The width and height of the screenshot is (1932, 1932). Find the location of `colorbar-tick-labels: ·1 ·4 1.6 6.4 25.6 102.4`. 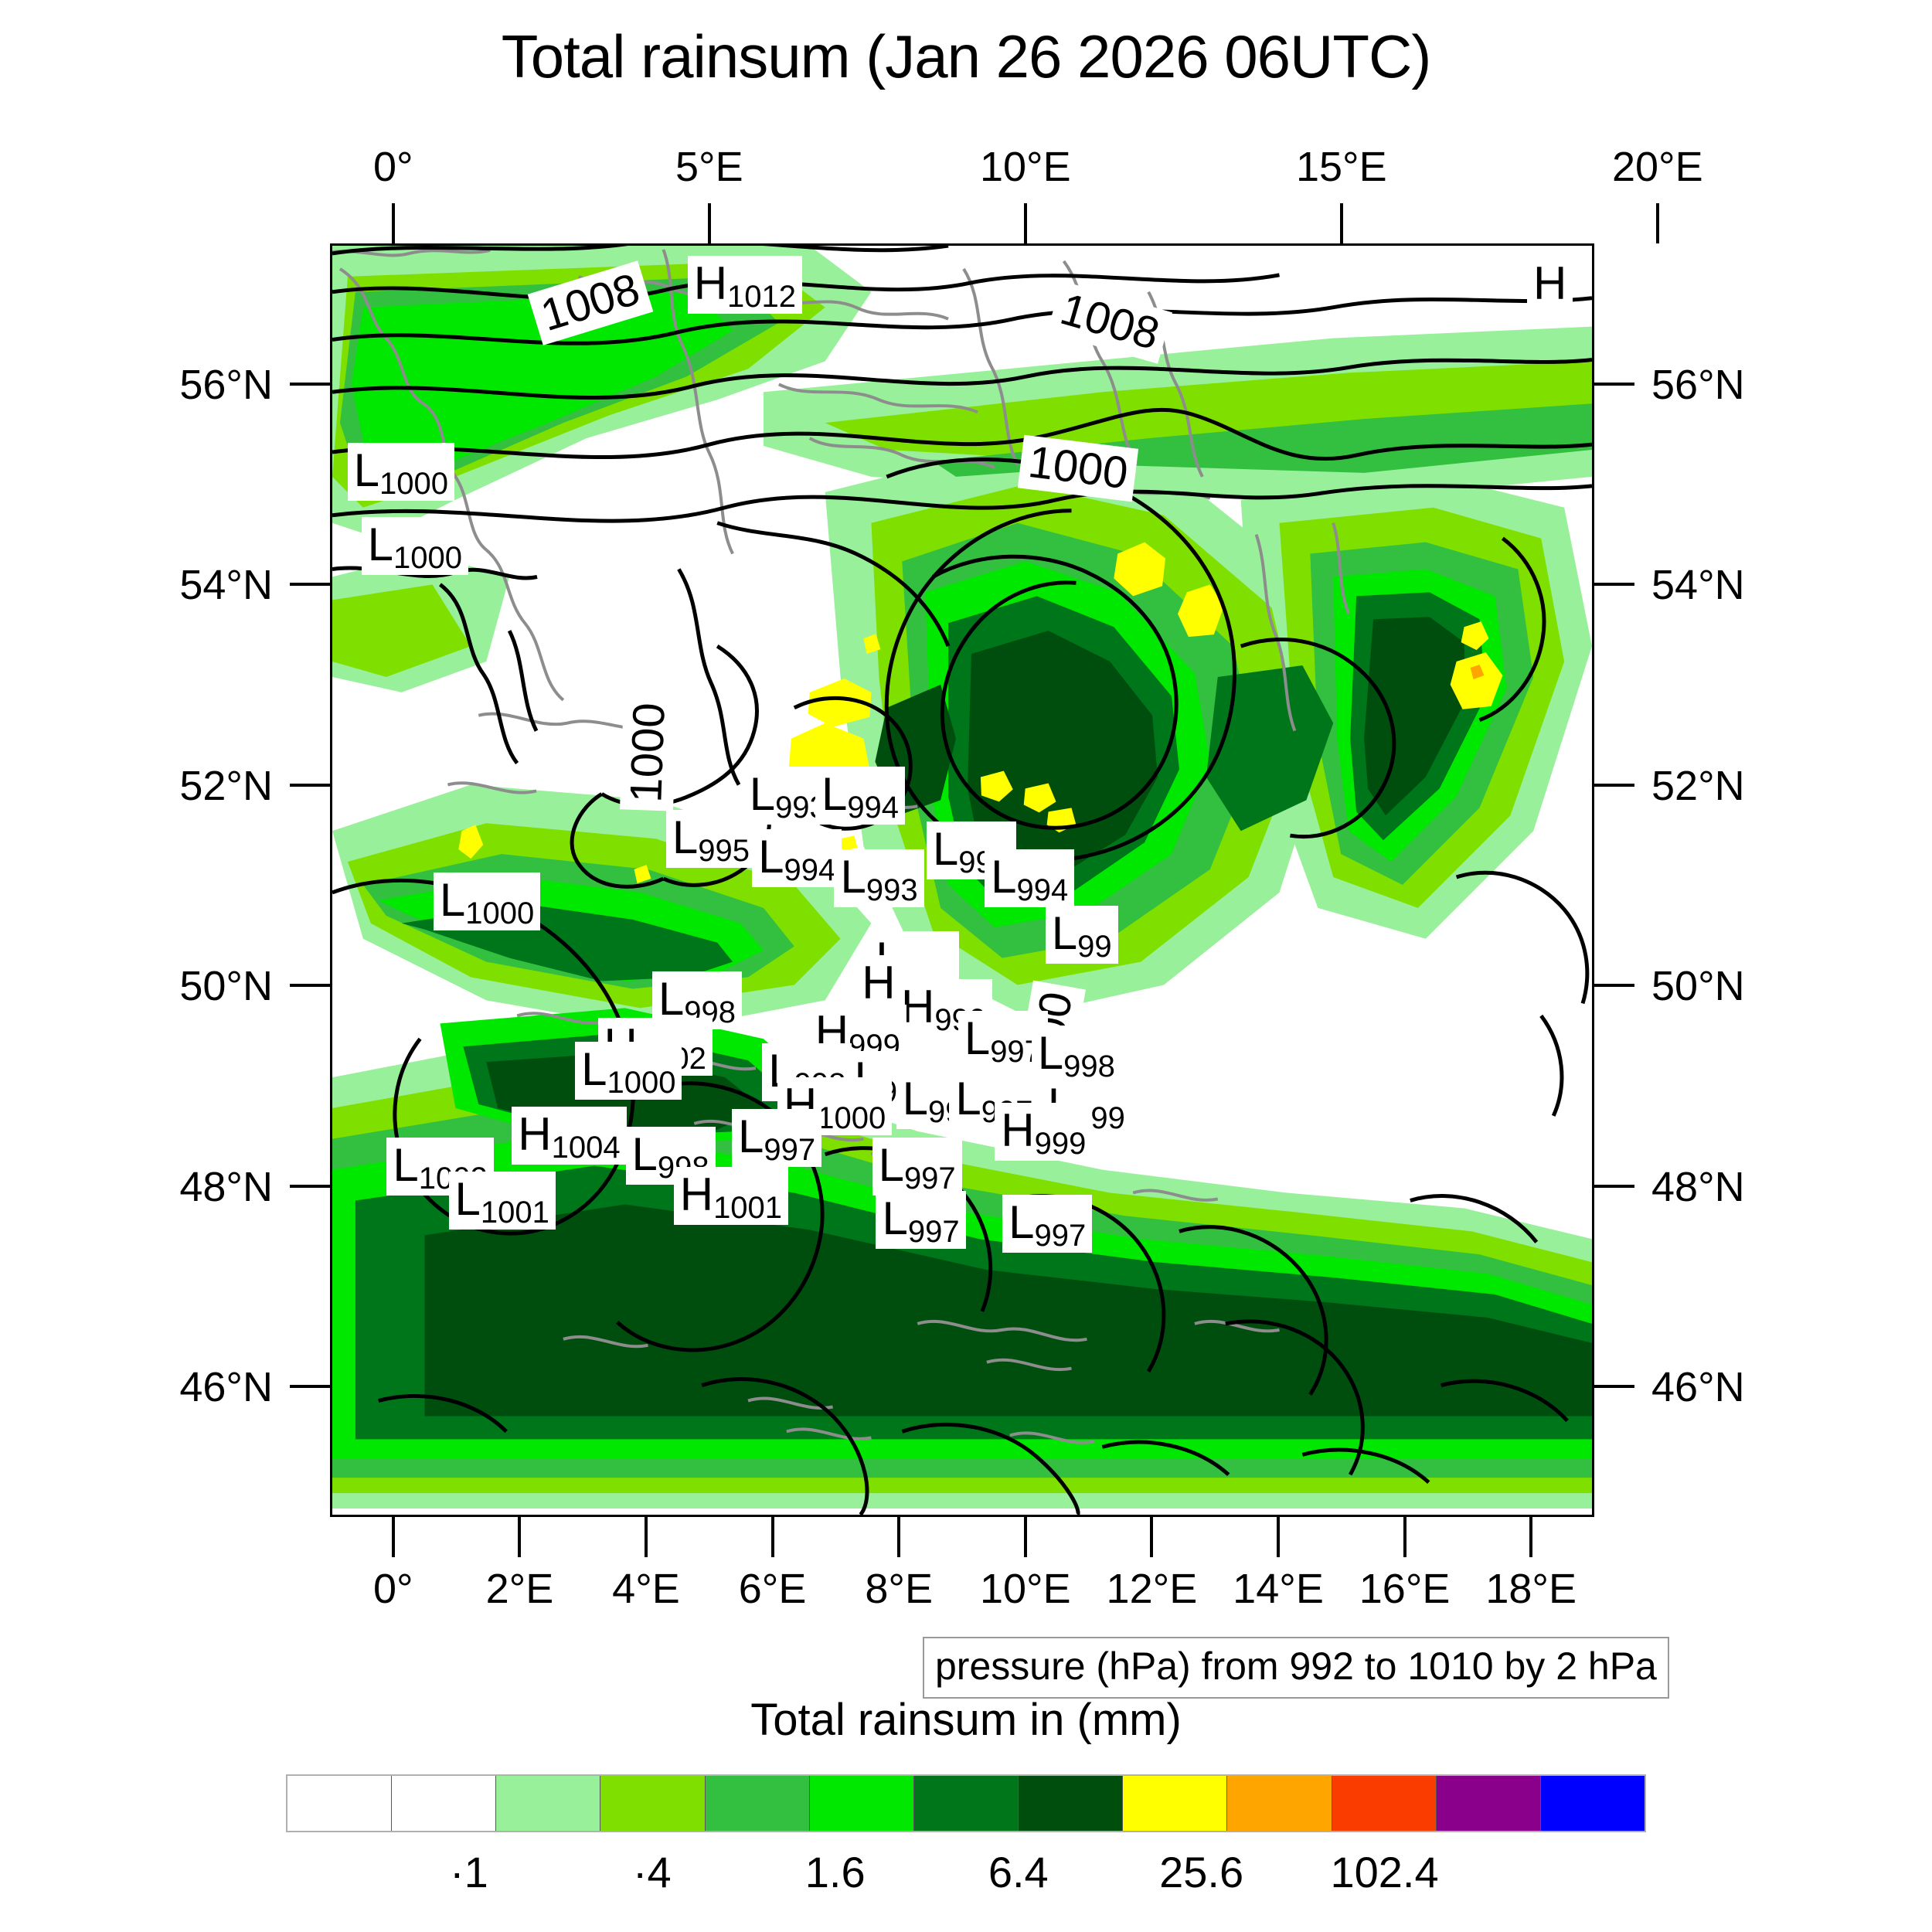

colorbar-tick-labels: ·1 ·4 1.6 6.4 25.6 102.4 is located at coordinates (966, 1878).